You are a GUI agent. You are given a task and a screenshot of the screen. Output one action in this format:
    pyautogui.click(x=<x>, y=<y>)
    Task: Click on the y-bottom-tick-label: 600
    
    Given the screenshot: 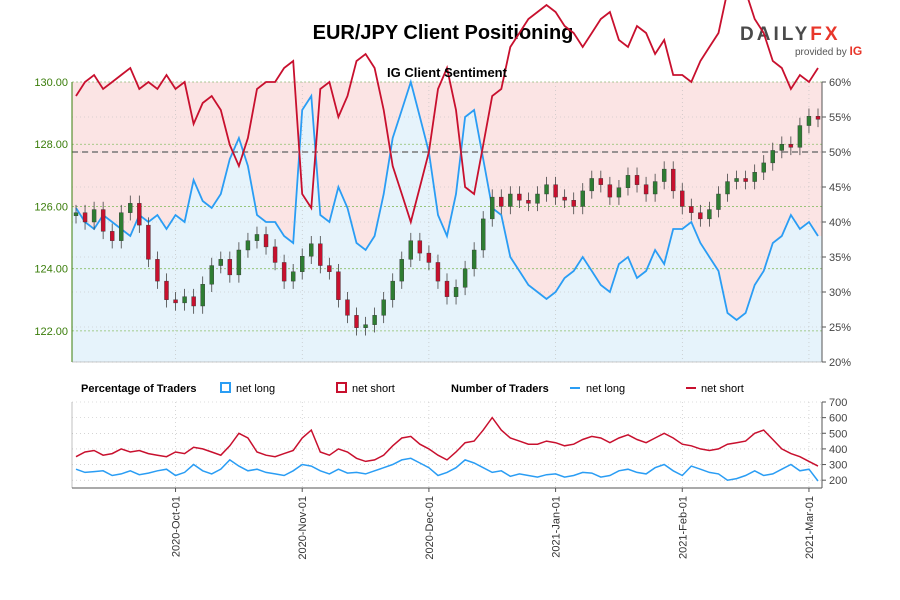 What is the action you would take?
    pyautogui.click(x=838, y=419)
    